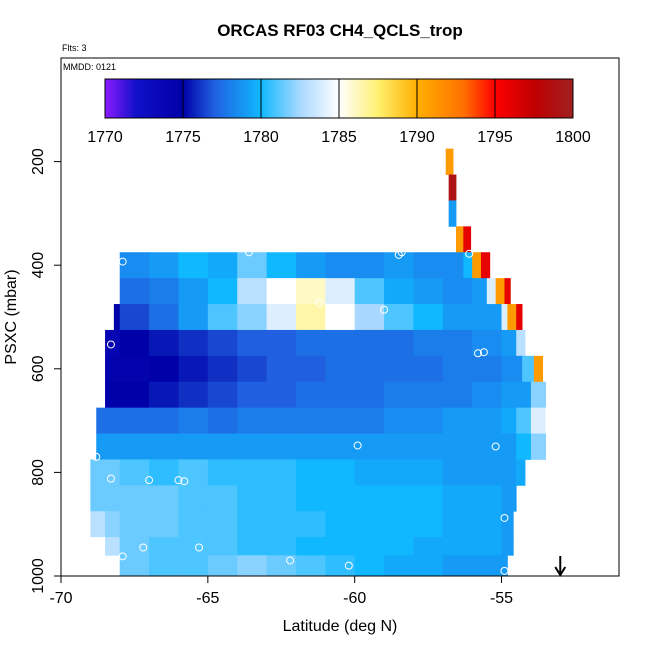 This screenshot has height=650, width=650. I want to click on date-annotation: MMDD: 0121, so click(89, 67).